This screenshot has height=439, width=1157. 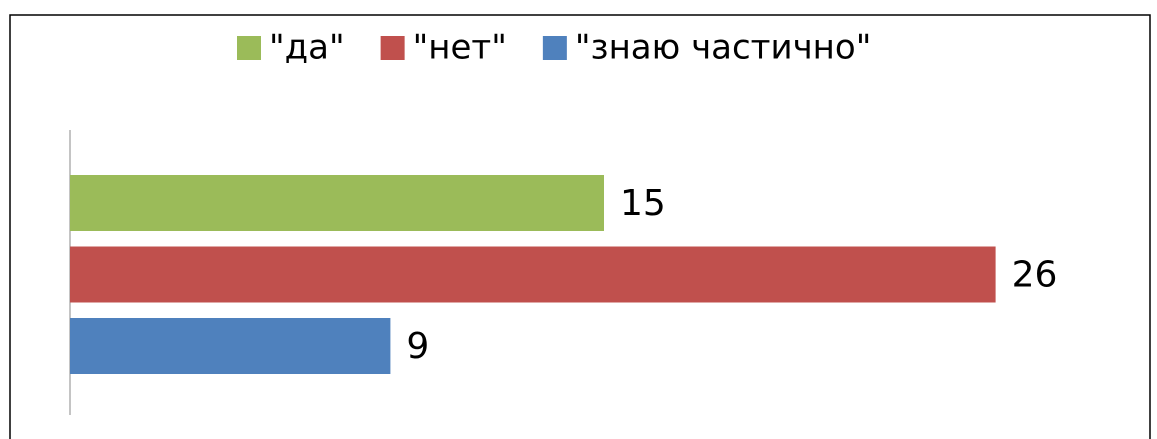 What do you see at coordinates (460, 48) in the screenshot?
I see `legend-label: "нет"` at bounding box center [460, 48].